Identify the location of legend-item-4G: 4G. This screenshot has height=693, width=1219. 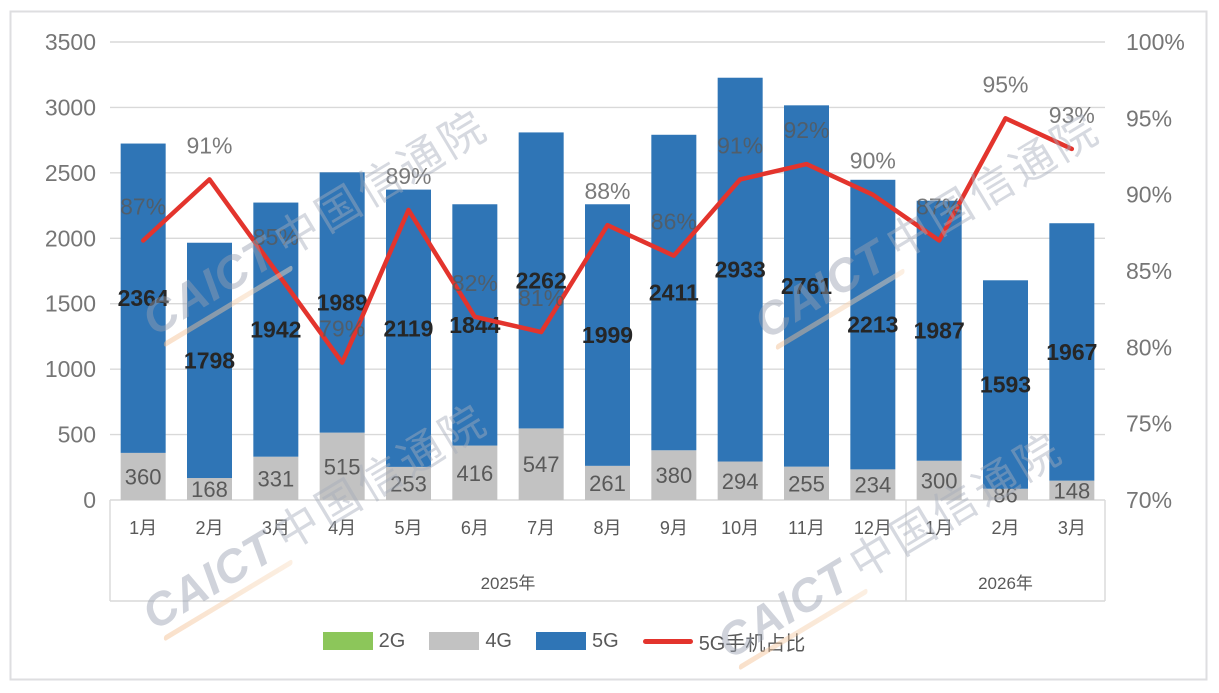
(470, 641).